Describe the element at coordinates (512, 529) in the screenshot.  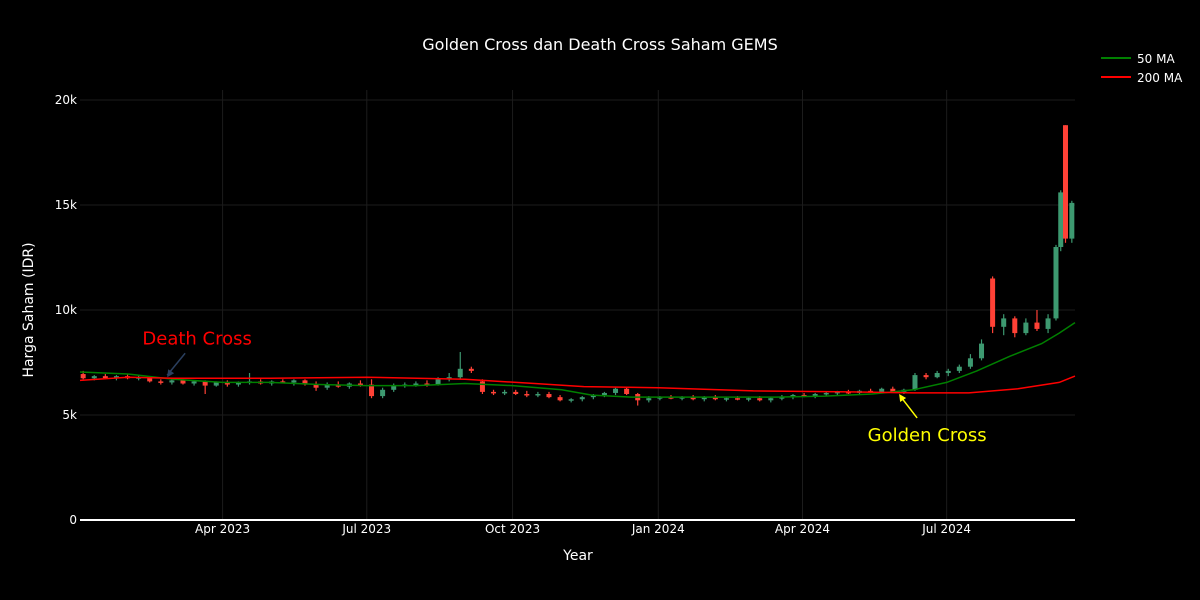
I see `x-tick-label: Oct 2023` at that location.